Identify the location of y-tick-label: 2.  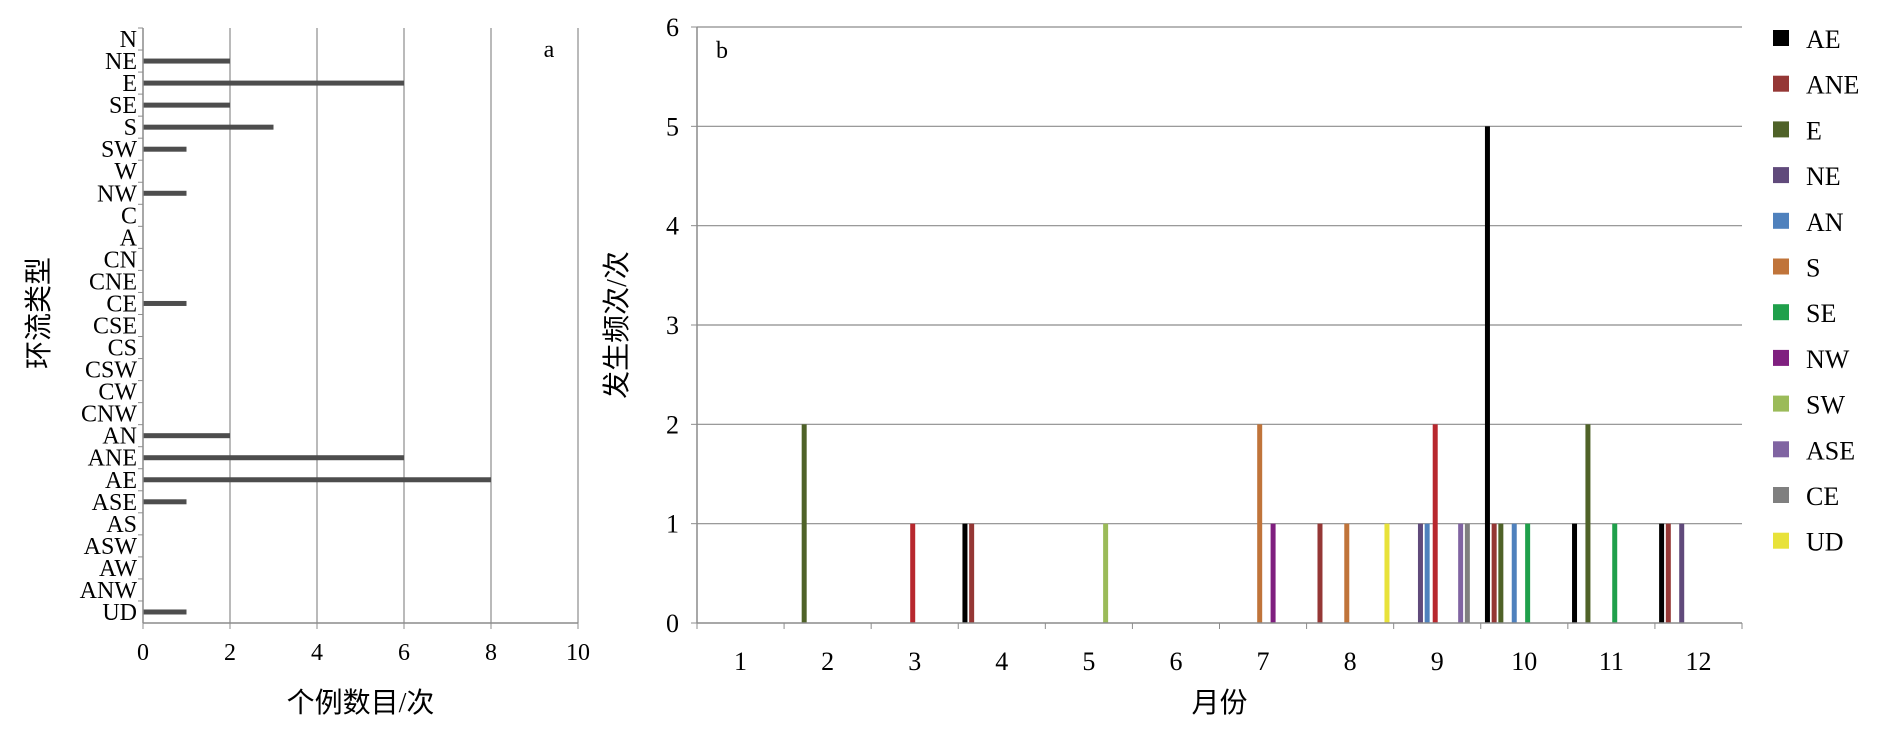
(672, 424).